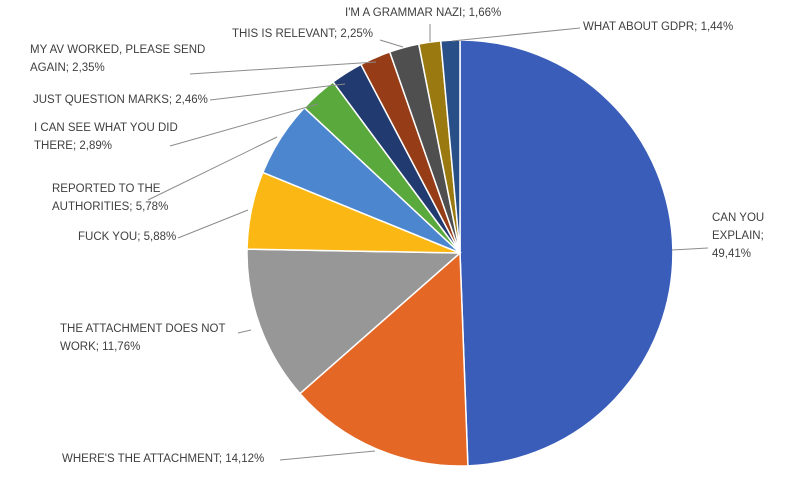 The height and width of the screenshot is (496, 800). I want to click on slice-label-line: THIS IS RELEVANT; 2,25%, so click(302, 34).